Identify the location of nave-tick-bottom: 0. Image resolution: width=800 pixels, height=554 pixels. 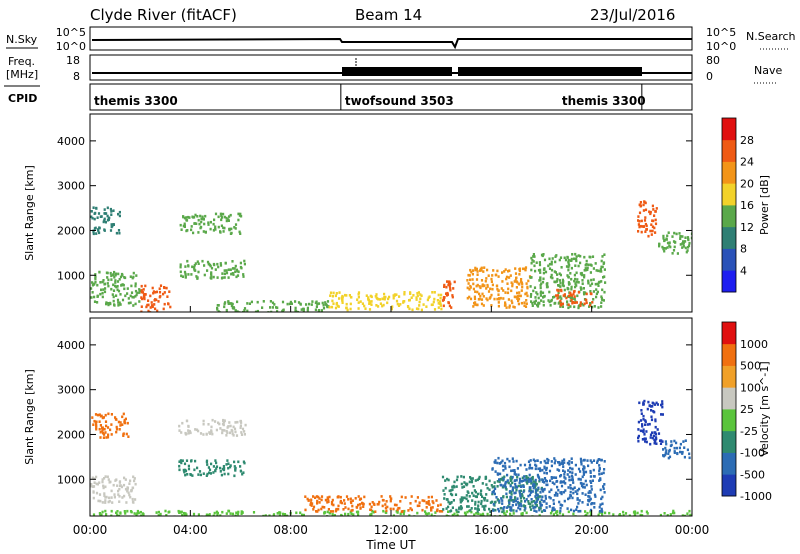
(709, 76).